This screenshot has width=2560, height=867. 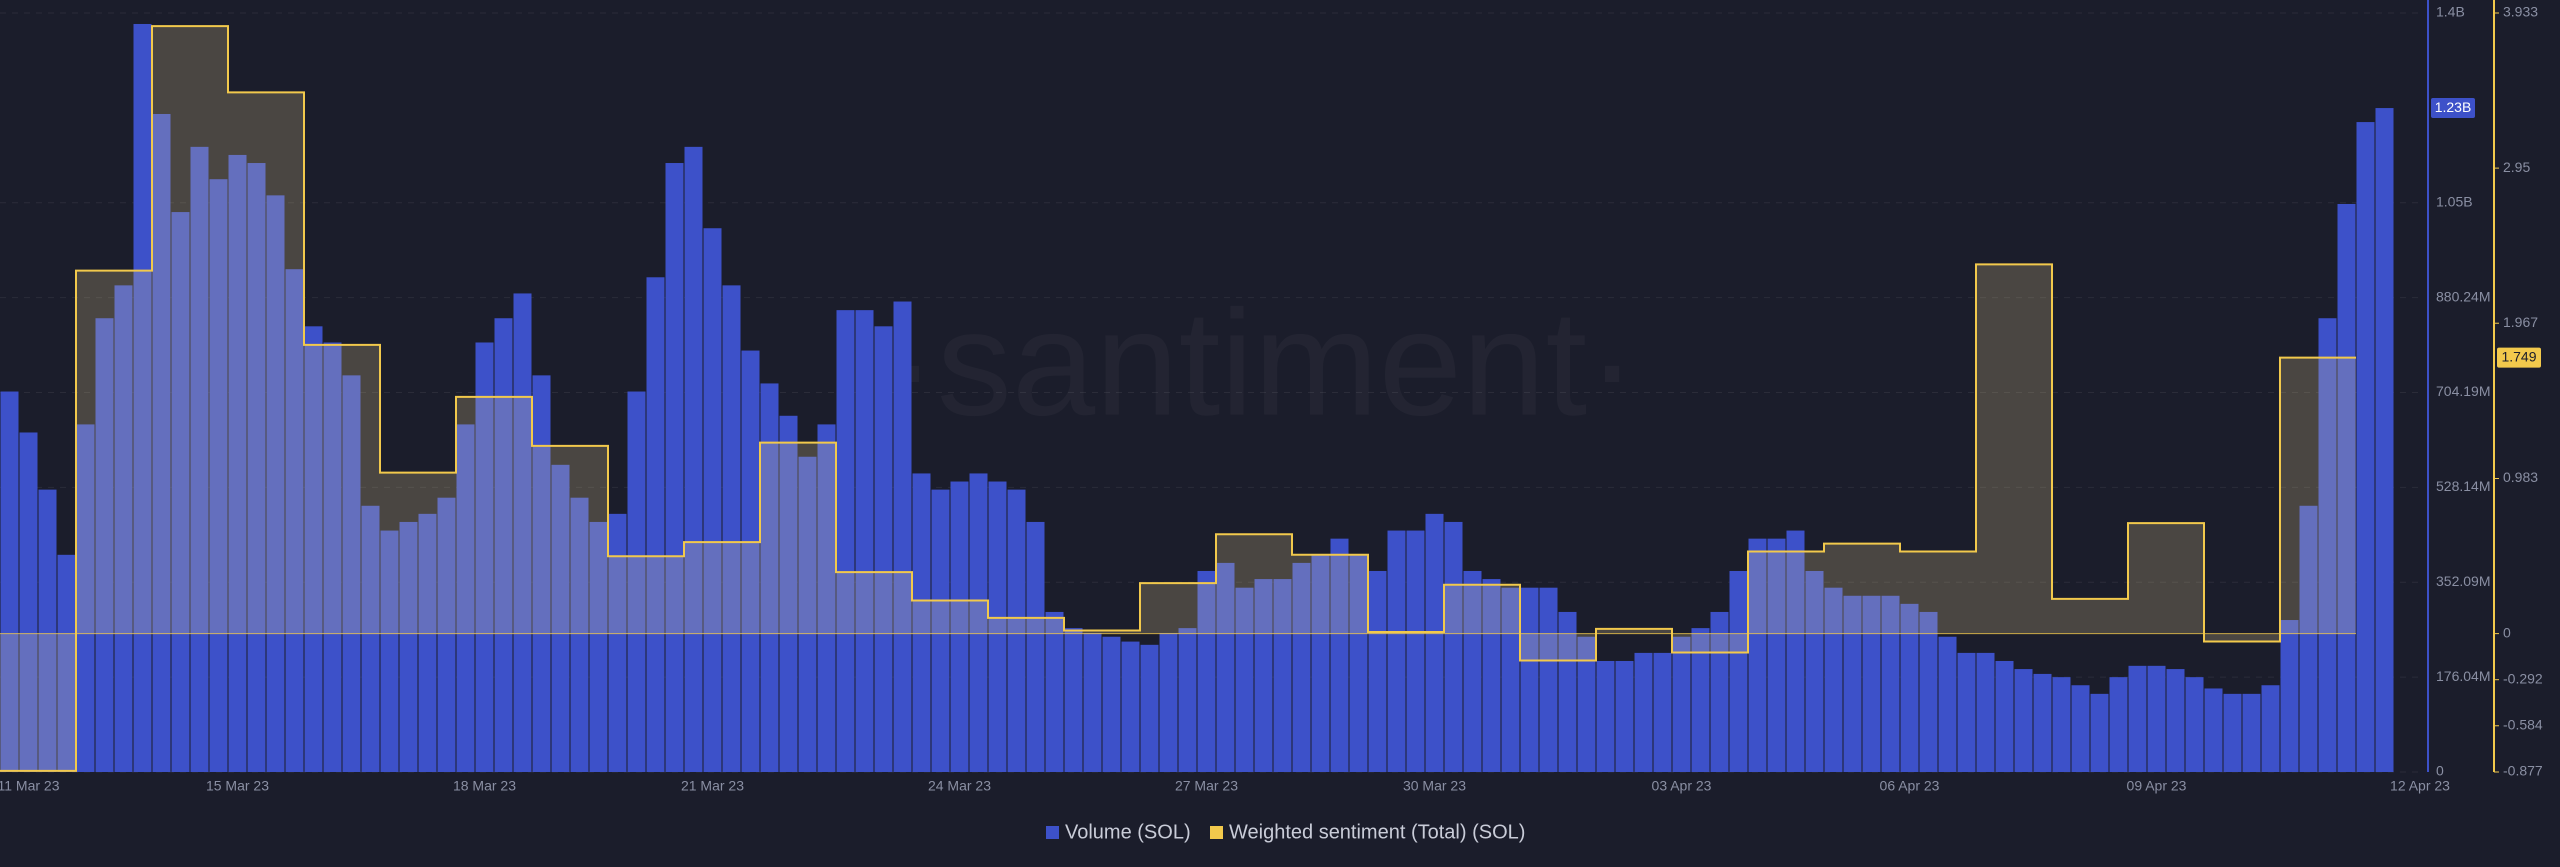 What do you see at coordinates (2157, 786) in the screenshot?
I see `x-tick-label: 09 Apr 23` at bounding box center [2157, 786].